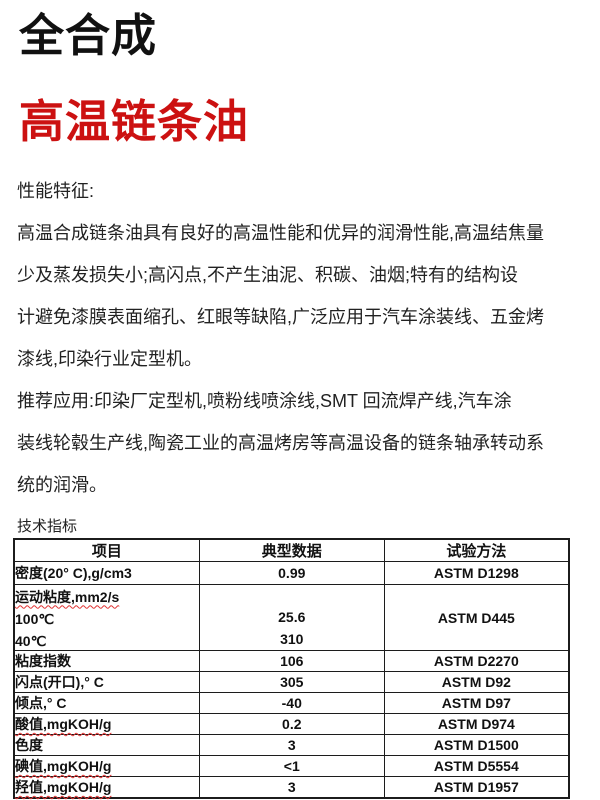 The image size is (600, 800). I want to click on column-header-typical-data: 典型数据, so click(291, 550).